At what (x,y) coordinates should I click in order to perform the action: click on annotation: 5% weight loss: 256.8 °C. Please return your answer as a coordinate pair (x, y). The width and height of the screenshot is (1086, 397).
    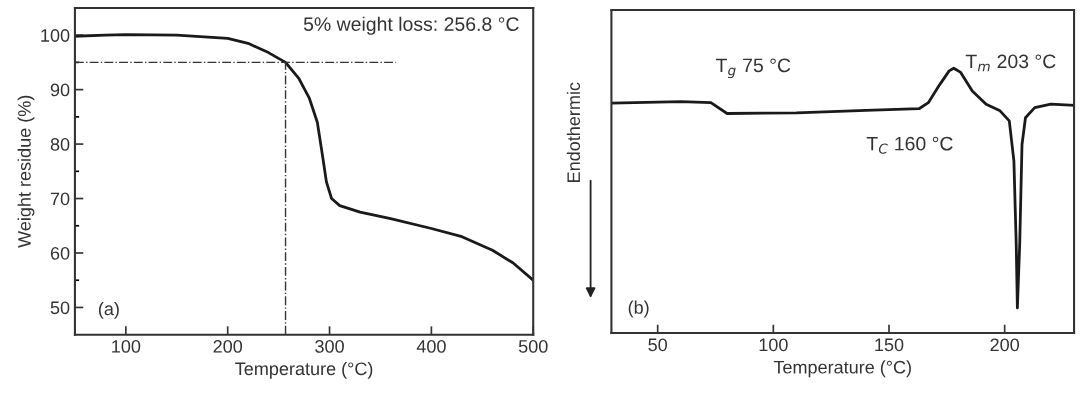
    Looking at the image, I should click on (411, 25).